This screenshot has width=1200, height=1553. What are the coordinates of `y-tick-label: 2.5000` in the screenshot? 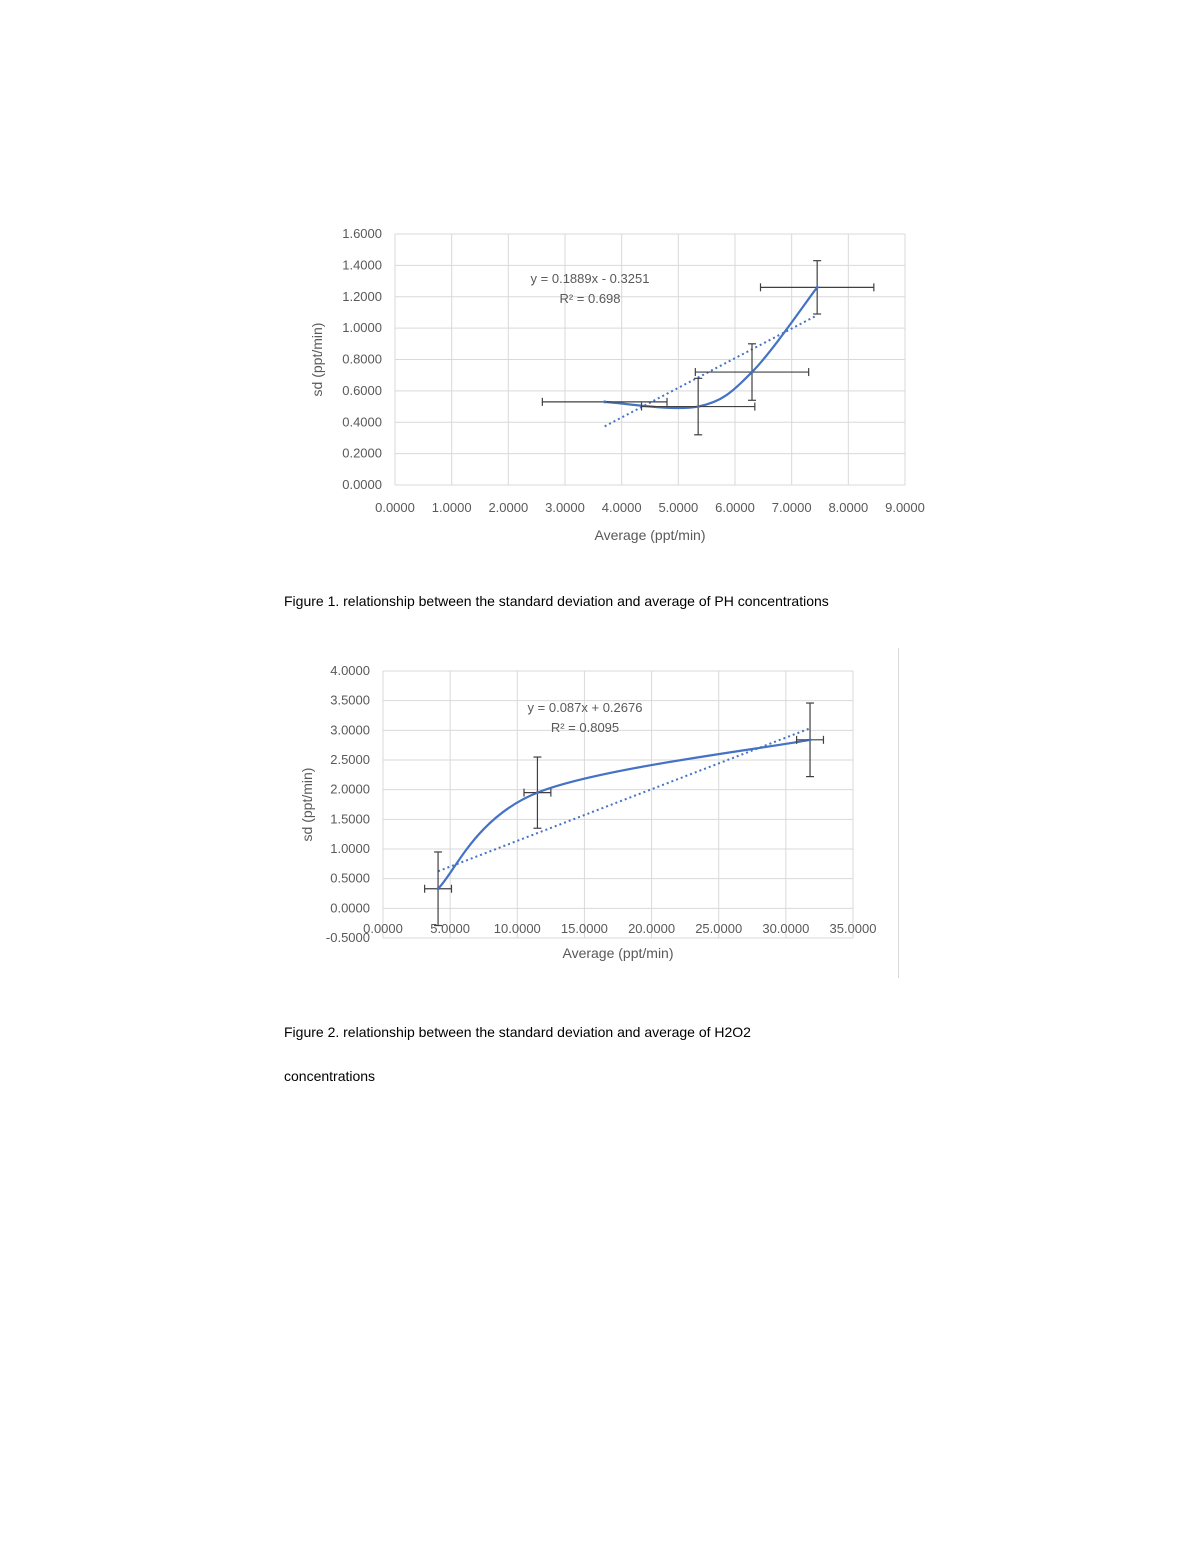 It's located at (350, 759).